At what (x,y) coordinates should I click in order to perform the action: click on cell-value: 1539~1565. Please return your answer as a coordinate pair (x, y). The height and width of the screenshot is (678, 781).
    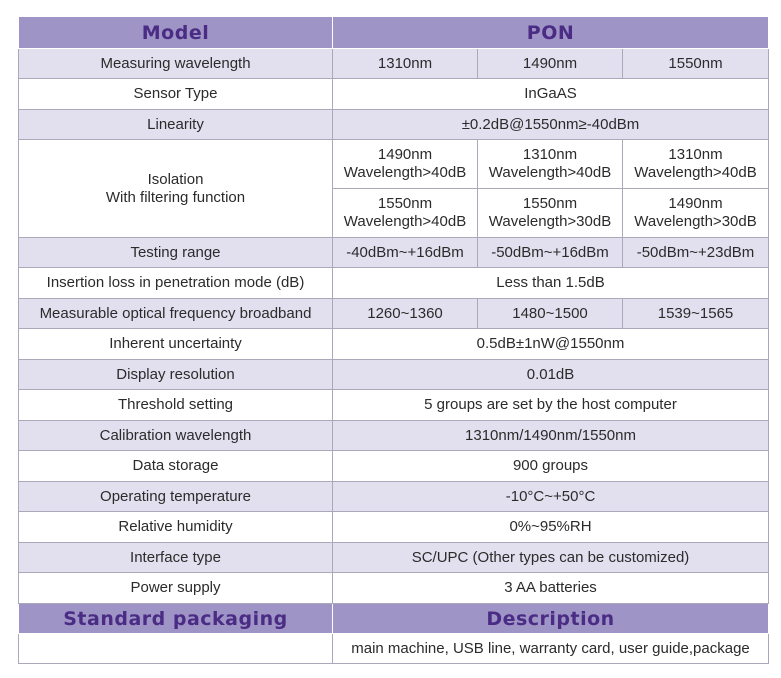
    Looking at the image, I should click on (695, 313).